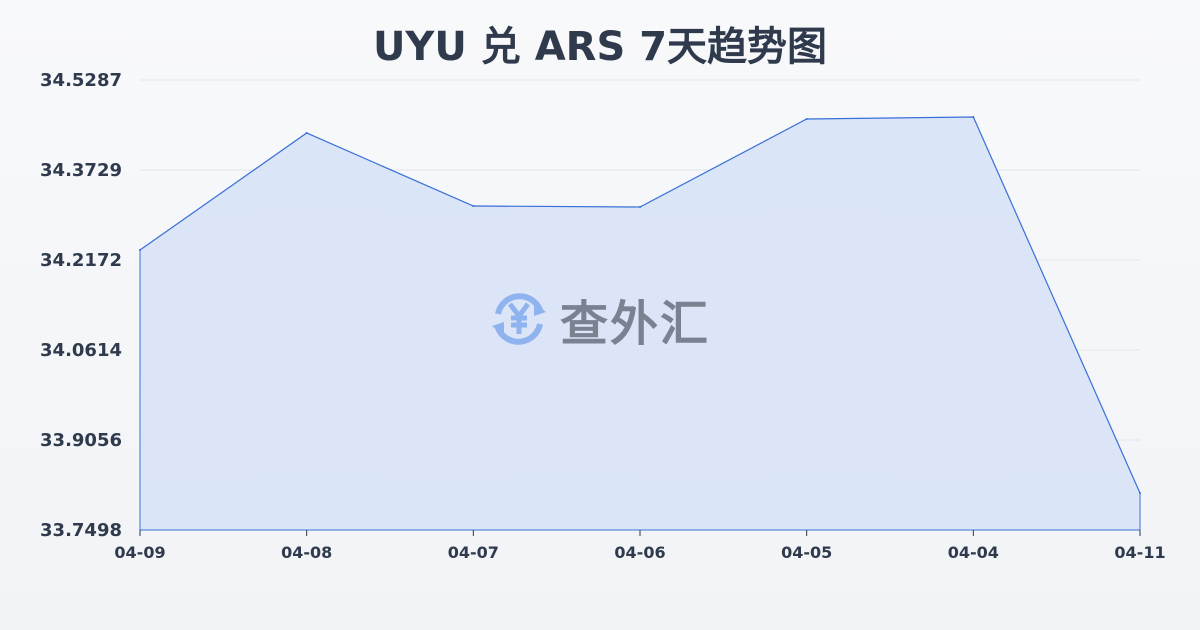  What do you see at coordinates (600, 47) in the screenshot?
I see `chart-title: UYU 兑 ARS 7天趋势图` at bounding box center [600, 47].